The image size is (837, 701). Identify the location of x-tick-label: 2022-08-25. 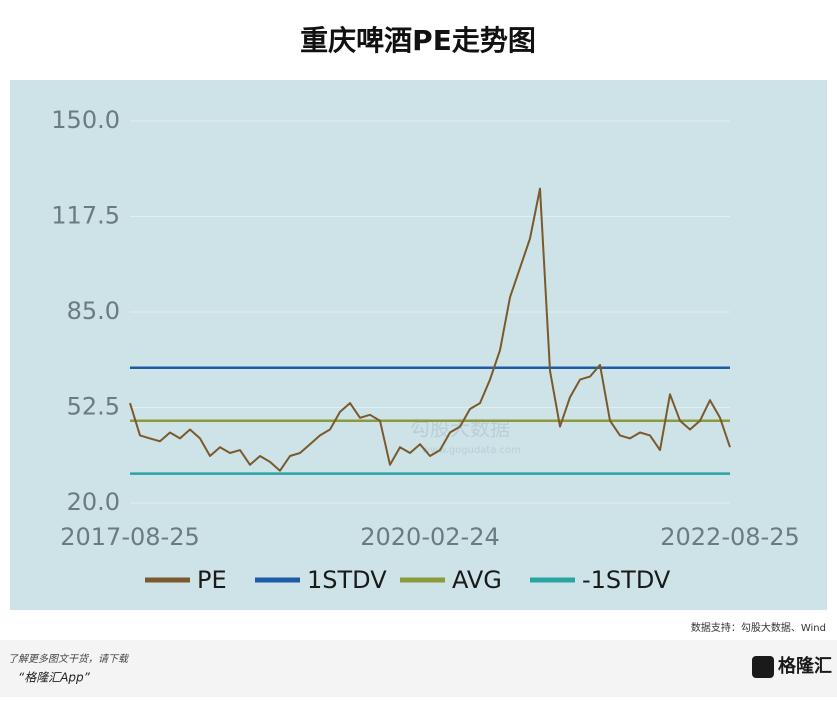
(729, 537).